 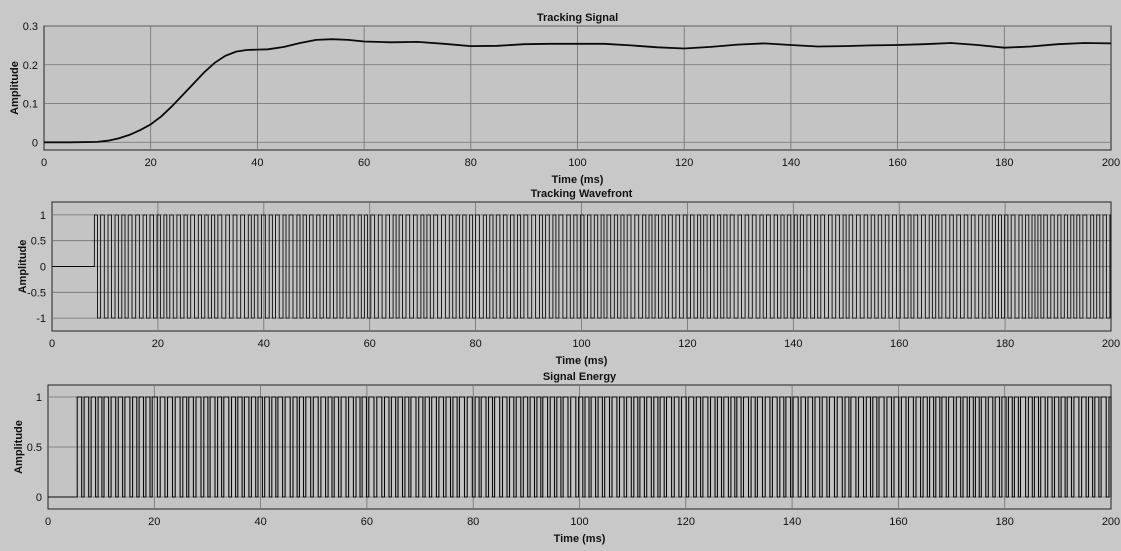 I want to click on plot-title: Signal Energy, so click(x=580, y=377).